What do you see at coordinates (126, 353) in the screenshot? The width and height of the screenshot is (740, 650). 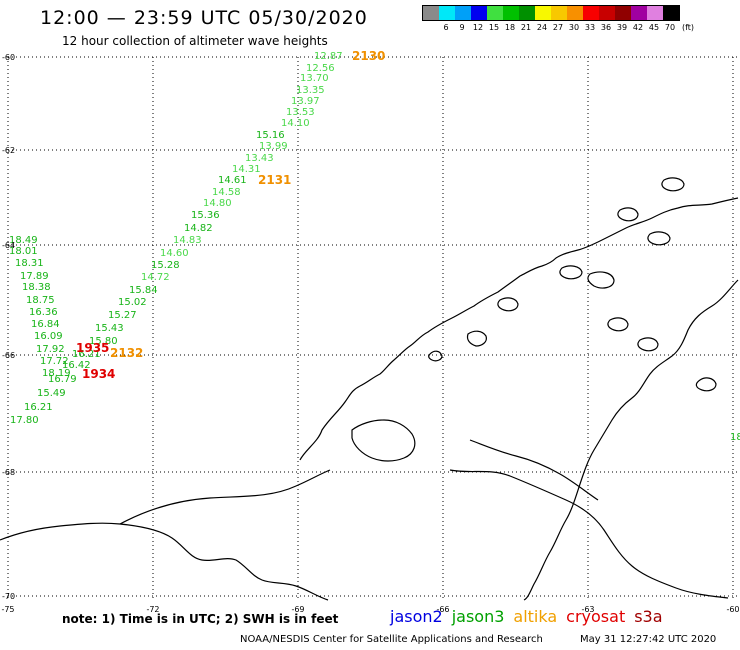 I see `pass-time-label: 2132` at bounding box center [126, 353].